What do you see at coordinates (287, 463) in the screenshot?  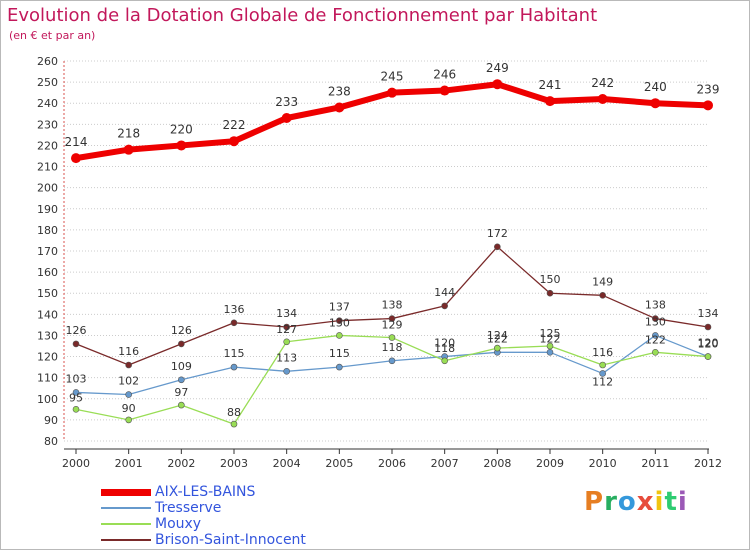 I see `x-tick-label: 2004` at bounding box center [287, 463].